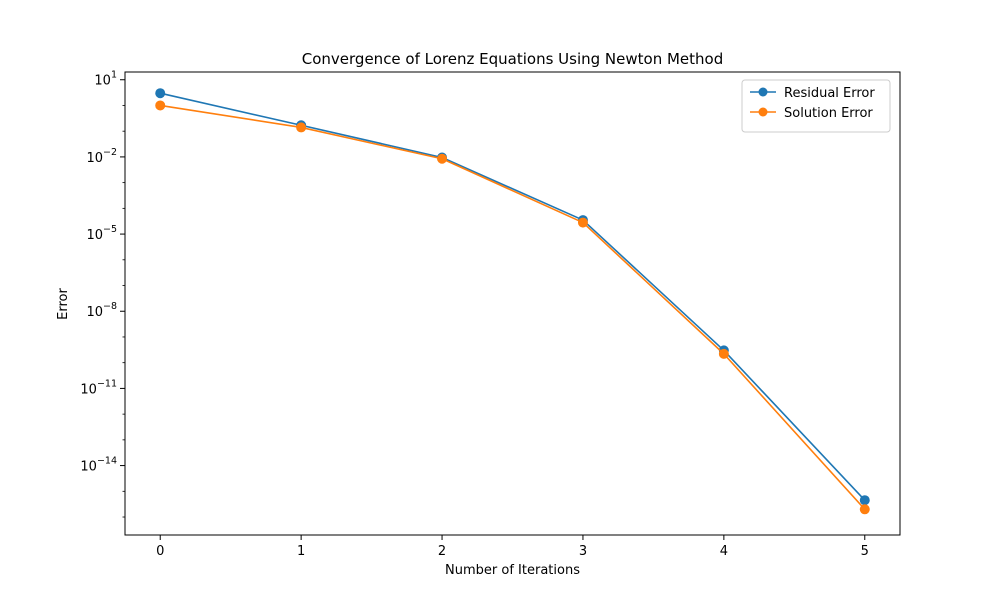  Describe the element at coordinates (828, 113) in the screenshot. I see `legend-label-2: Solution Error` at that location.